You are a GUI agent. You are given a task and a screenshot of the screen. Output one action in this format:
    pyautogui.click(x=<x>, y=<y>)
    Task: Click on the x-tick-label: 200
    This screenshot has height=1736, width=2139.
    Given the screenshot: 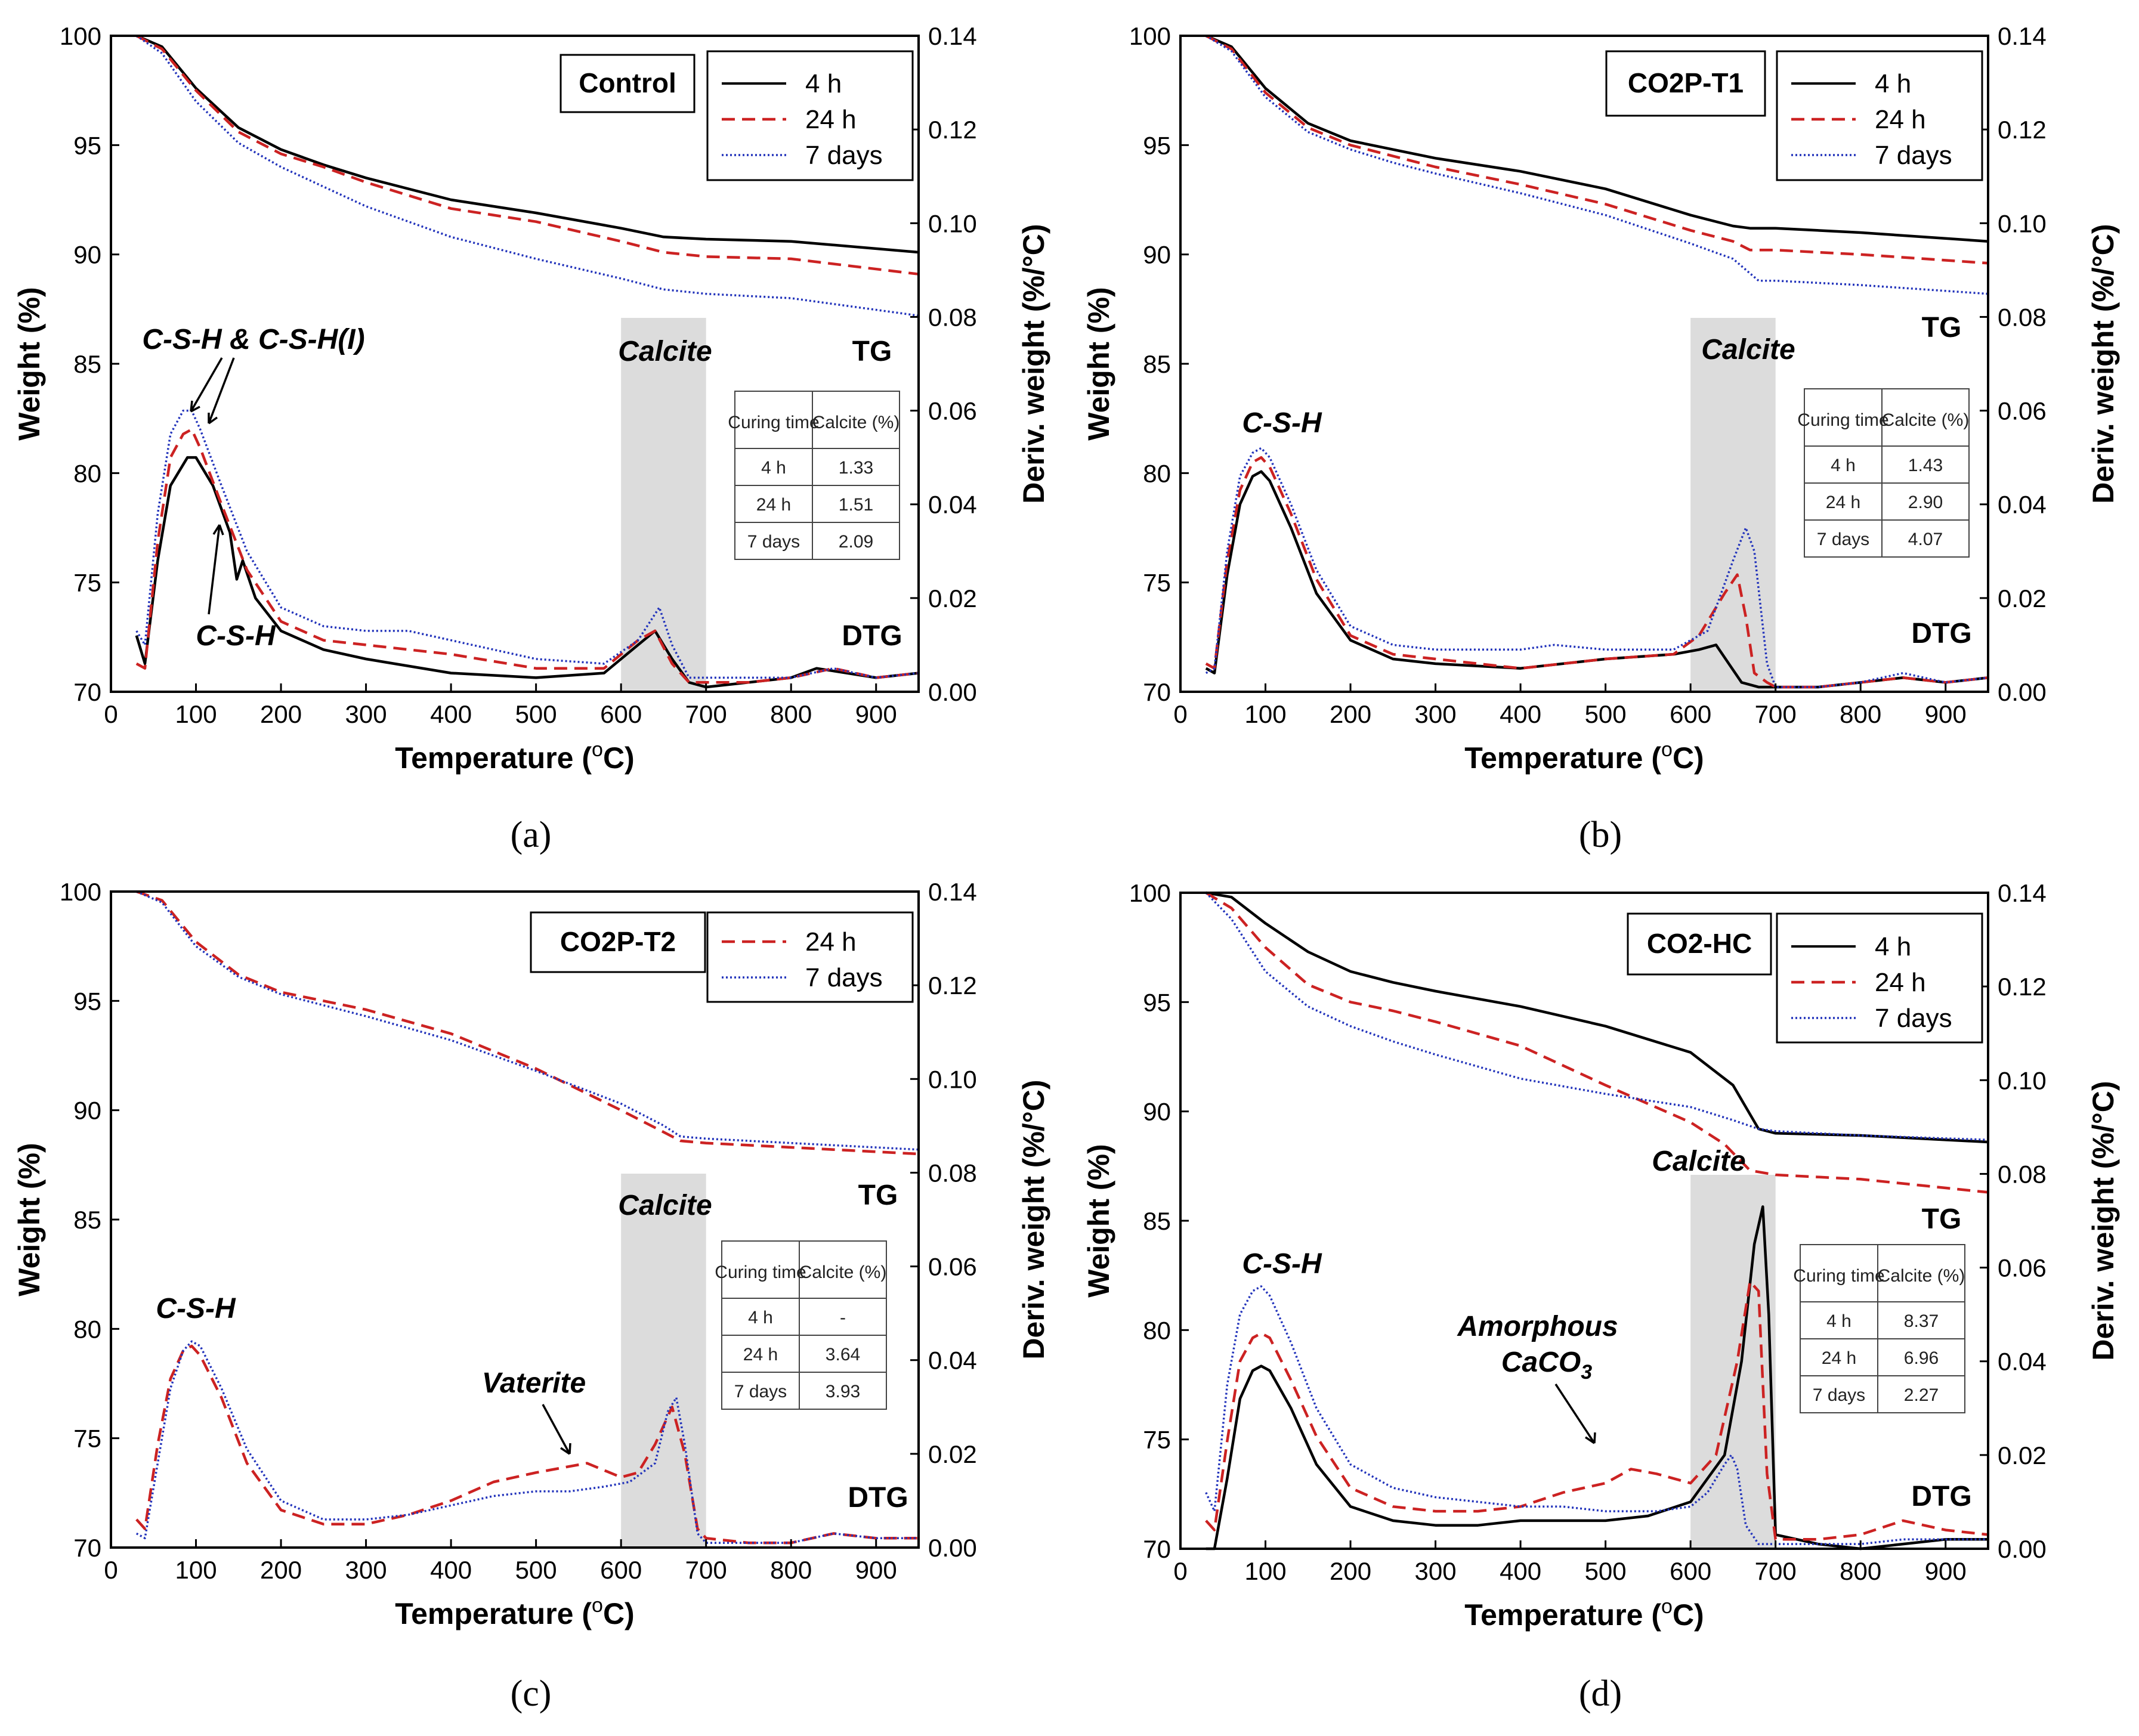 What is the action you would take?
    pyautogui.click(x=281, y=714)
    